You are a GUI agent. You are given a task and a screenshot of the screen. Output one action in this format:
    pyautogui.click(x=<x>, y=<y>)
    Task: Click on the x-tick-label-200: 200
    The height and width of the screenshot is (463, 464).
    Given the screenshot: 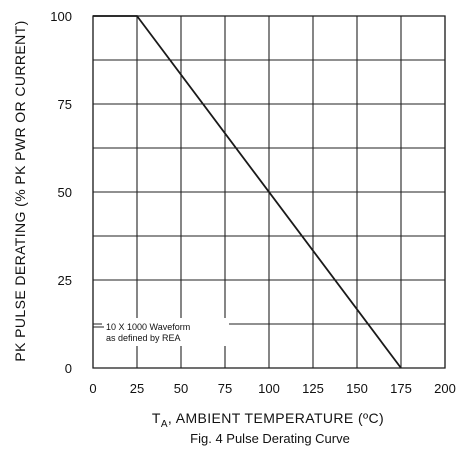 What is the action you would take?
    pyautogui.click(x=445, y=388)
    